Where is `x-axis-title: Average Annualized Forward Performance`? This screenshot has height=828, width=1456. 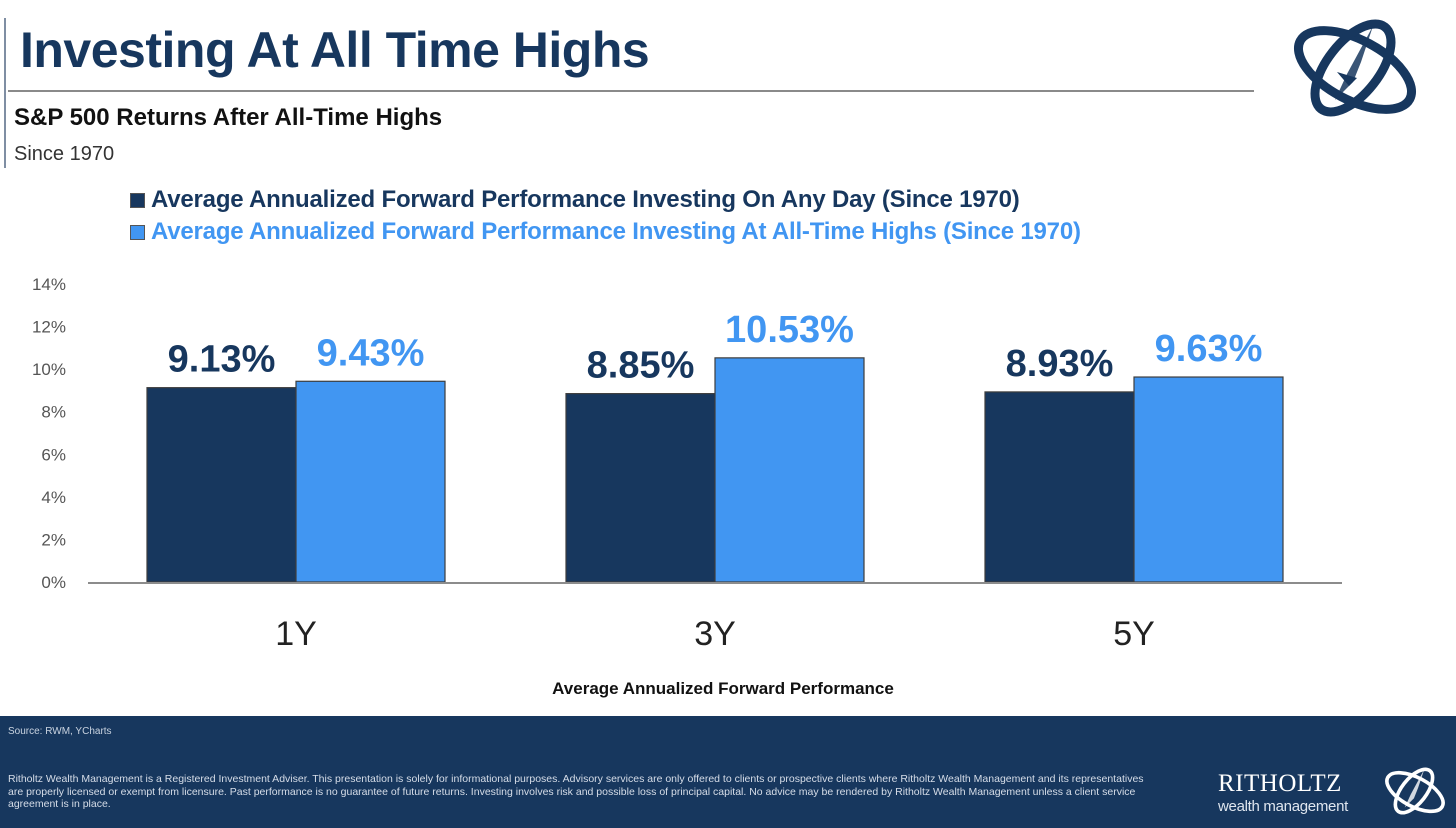
x-axis-title: Average Annualized Forward Performance is located at coordinates (723, 688).